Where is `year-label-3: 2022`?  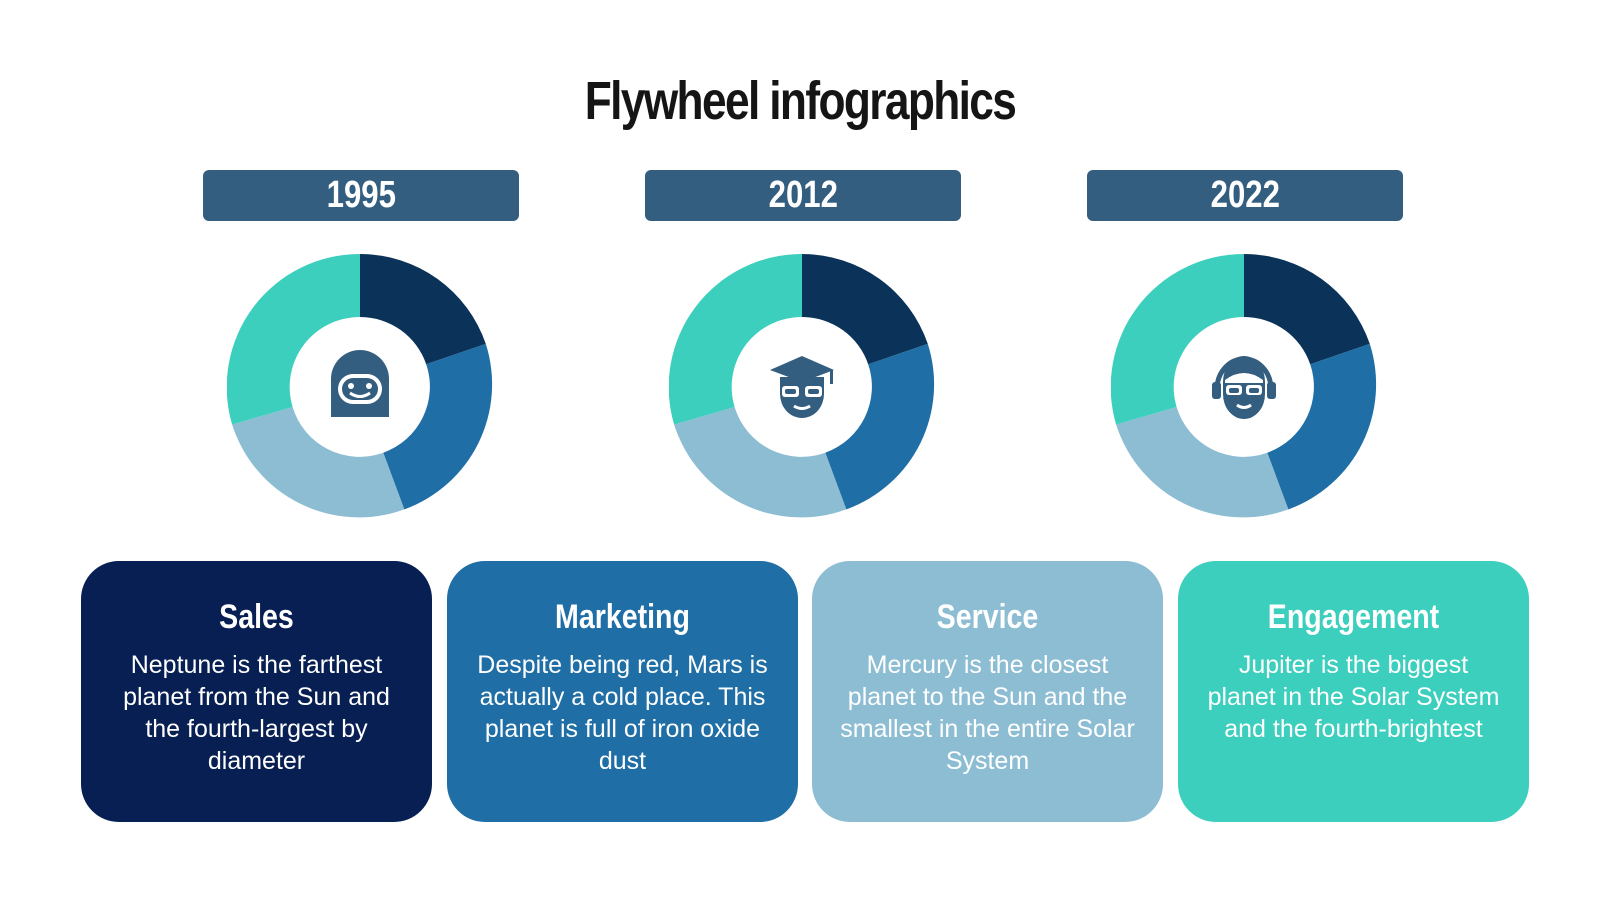 year-label-3: 2022 is located at coordinates (1245, 195).